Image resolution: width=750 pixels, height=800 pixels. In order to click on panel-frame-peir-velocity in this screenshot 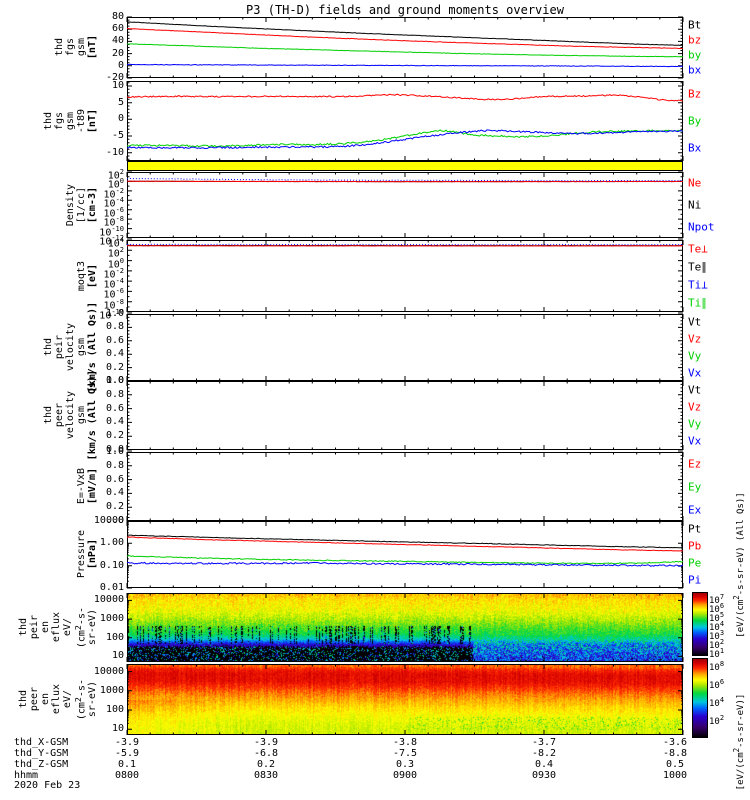, I will do `click(405, 347)`.